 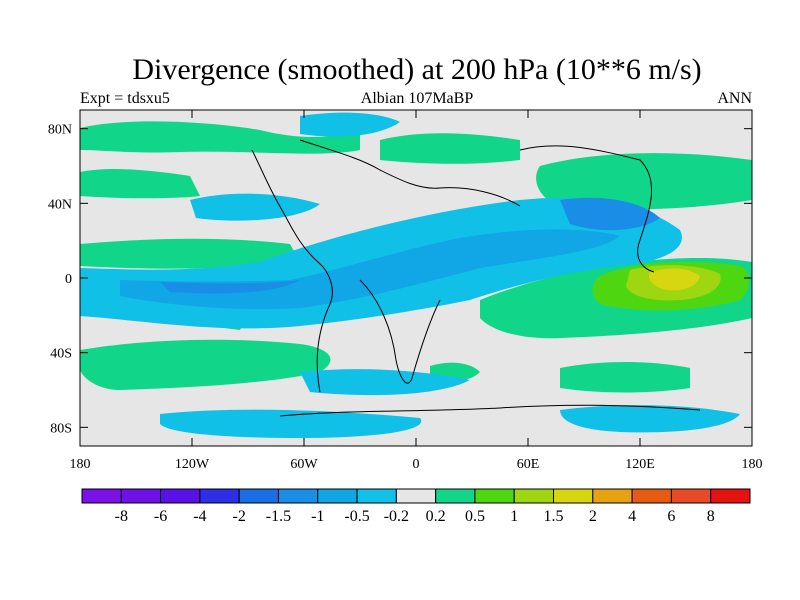 I want to click on y-tick-label: 40S, so click(x=61, y=354).